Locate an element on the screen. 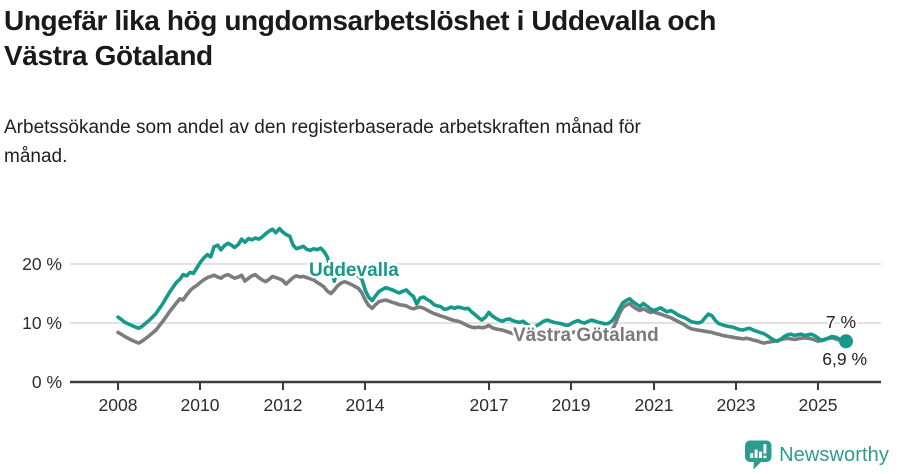 This screenshot has height=474, width=900. newsworthy-logo: Newsworthy is located at coordinates (817, 455).